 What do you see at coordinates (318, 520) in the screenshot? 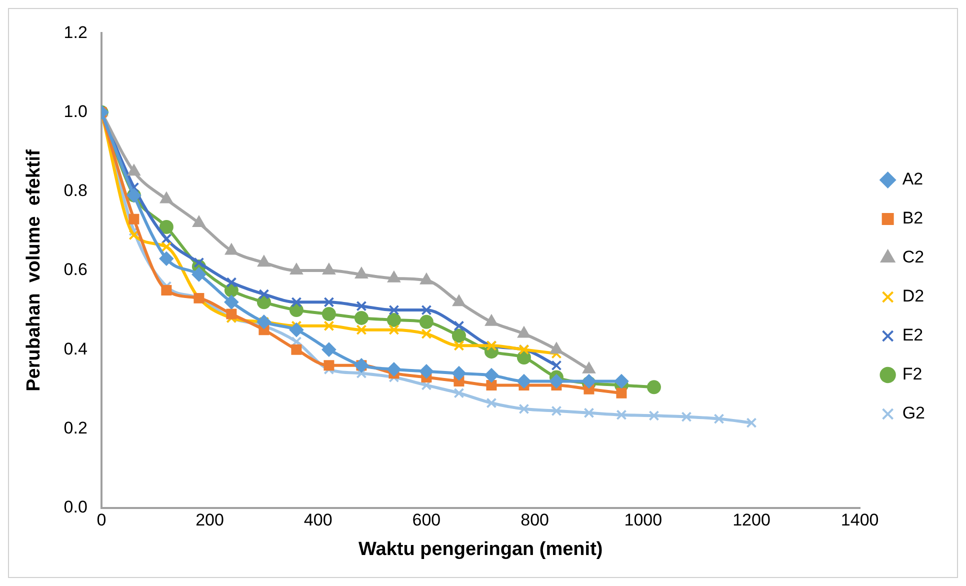
I see `x-tick-label: 400` at bounding box center [318, 520].